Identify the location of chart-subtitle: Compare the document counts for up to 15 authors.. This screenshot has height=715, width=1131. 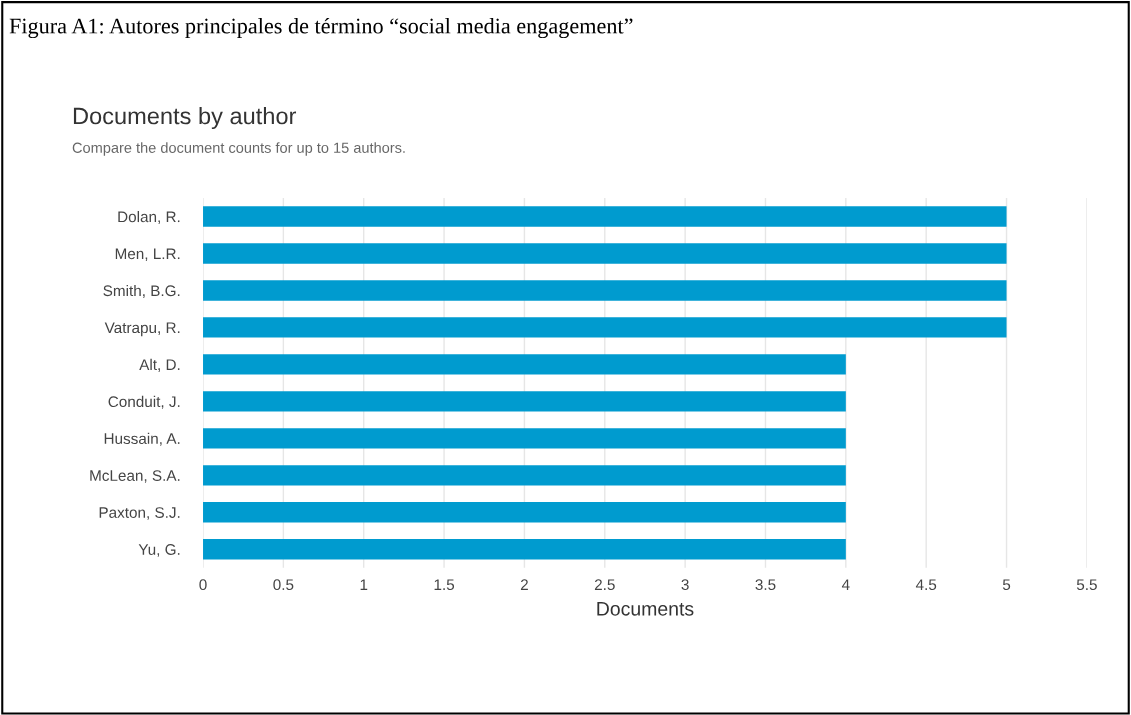
(238, 149).